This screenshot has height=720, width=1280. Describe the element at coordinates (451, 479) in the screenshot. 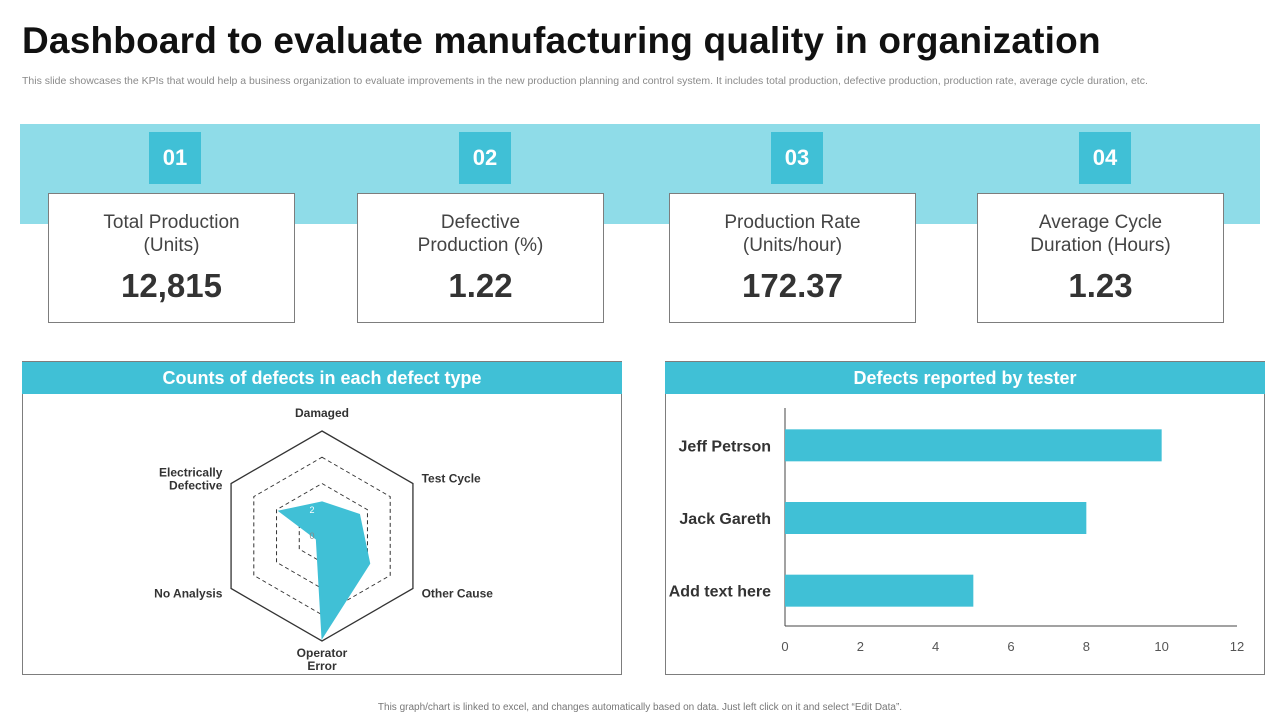

I see `radar-axis-label: Test Cycle` at that location.